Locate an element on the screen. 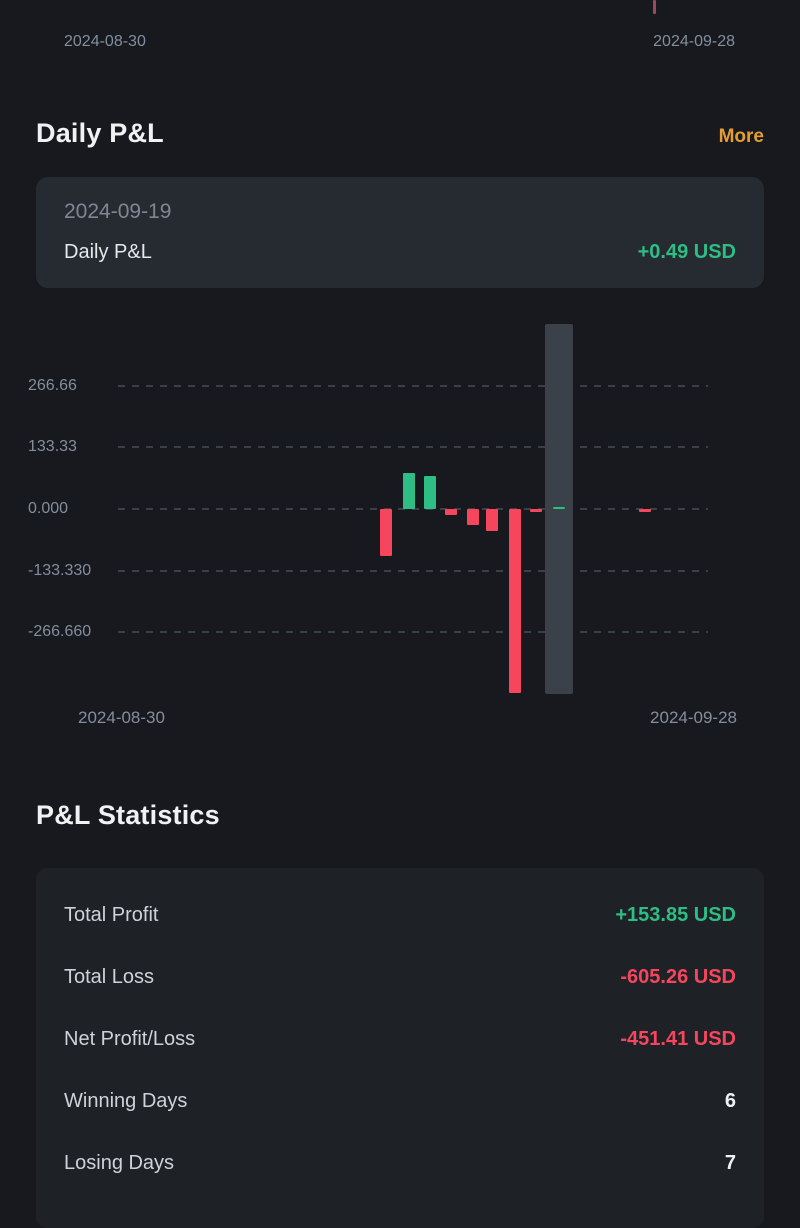  more-link: More is located at coordinates (741, 136).